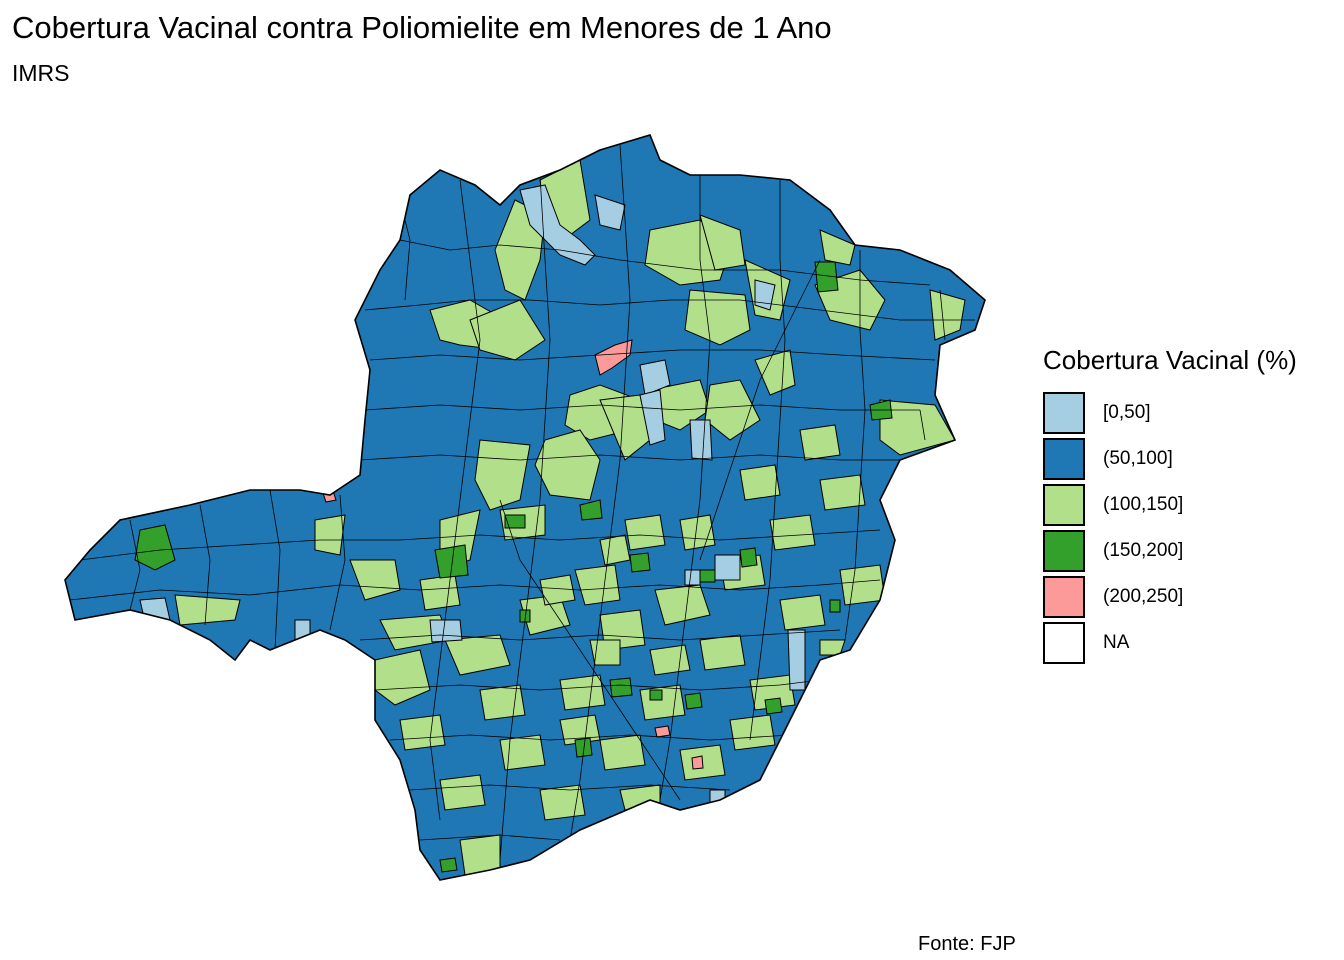 This screenshot has height=960, width=1344. I want to click on legend-label: NA, so click(1116, 642).